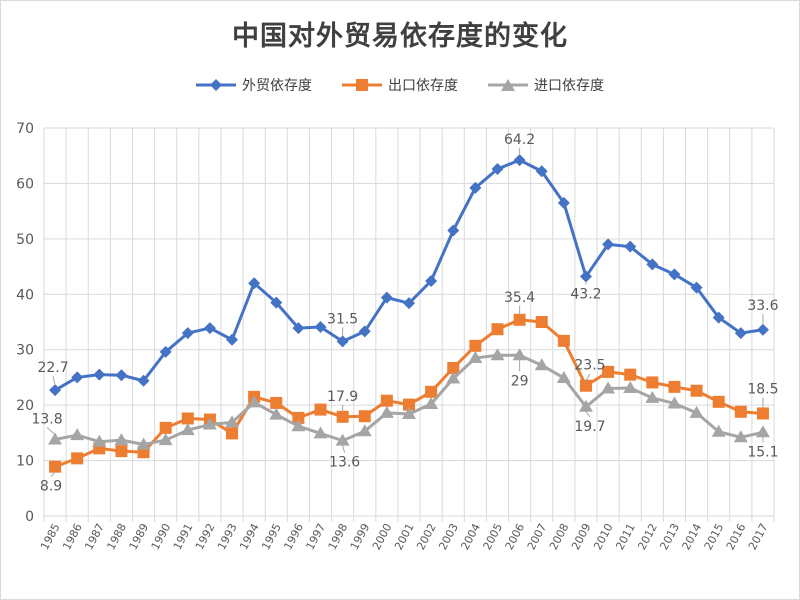  What do you see at coordinates (161, 536) in the screenshot?
I see `x-tick-label: 1990` at bounding box center [161, 536].